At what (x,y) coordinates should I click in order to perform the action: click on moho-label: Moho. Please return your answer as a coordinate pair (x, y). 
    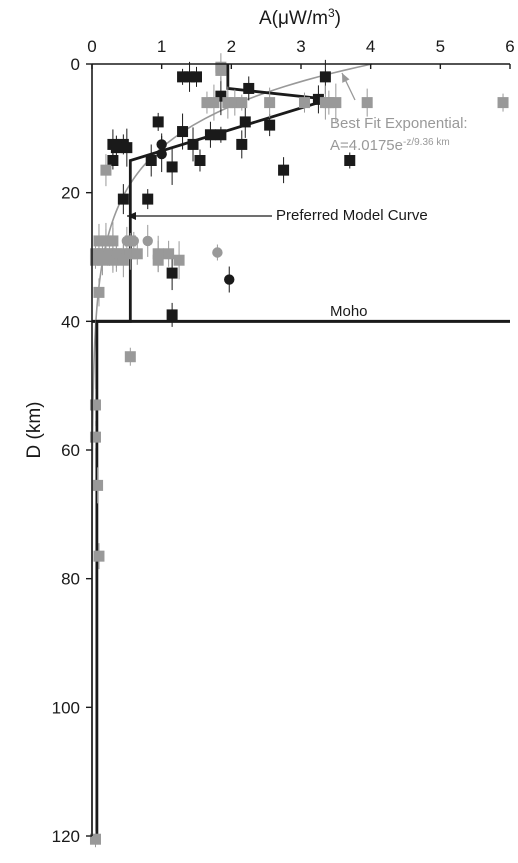
    Looking at the image, I should click on (349, 311).